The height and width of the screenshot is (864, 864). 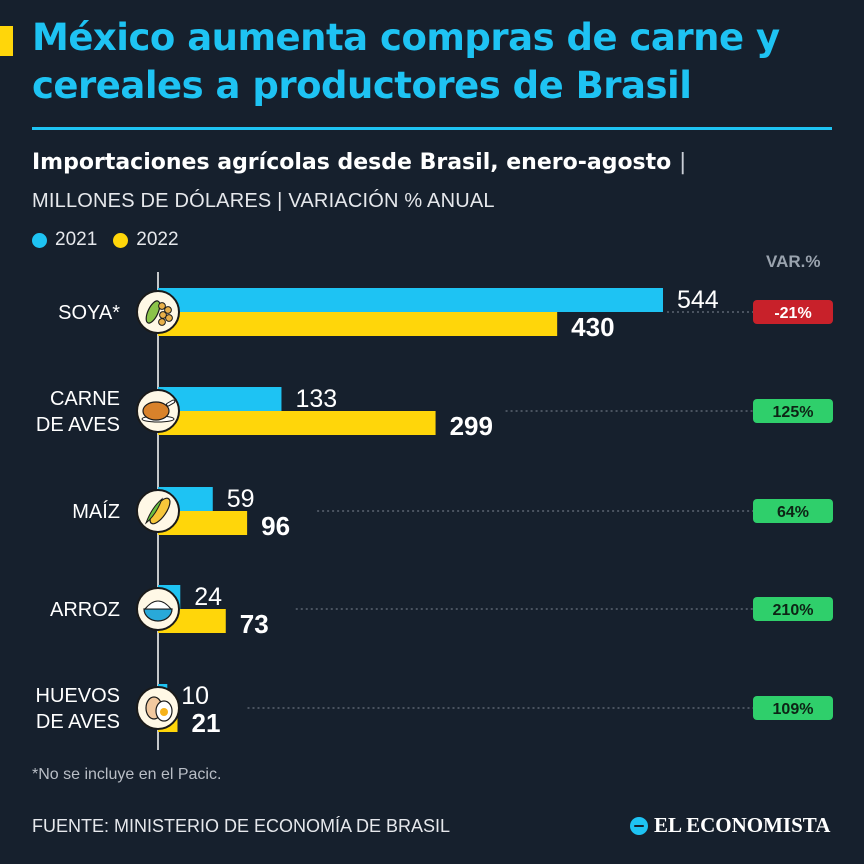 What do you see at coordinates (432, 128) in the screenshot?
I see `title-divider` at bounding box center [432, 128].